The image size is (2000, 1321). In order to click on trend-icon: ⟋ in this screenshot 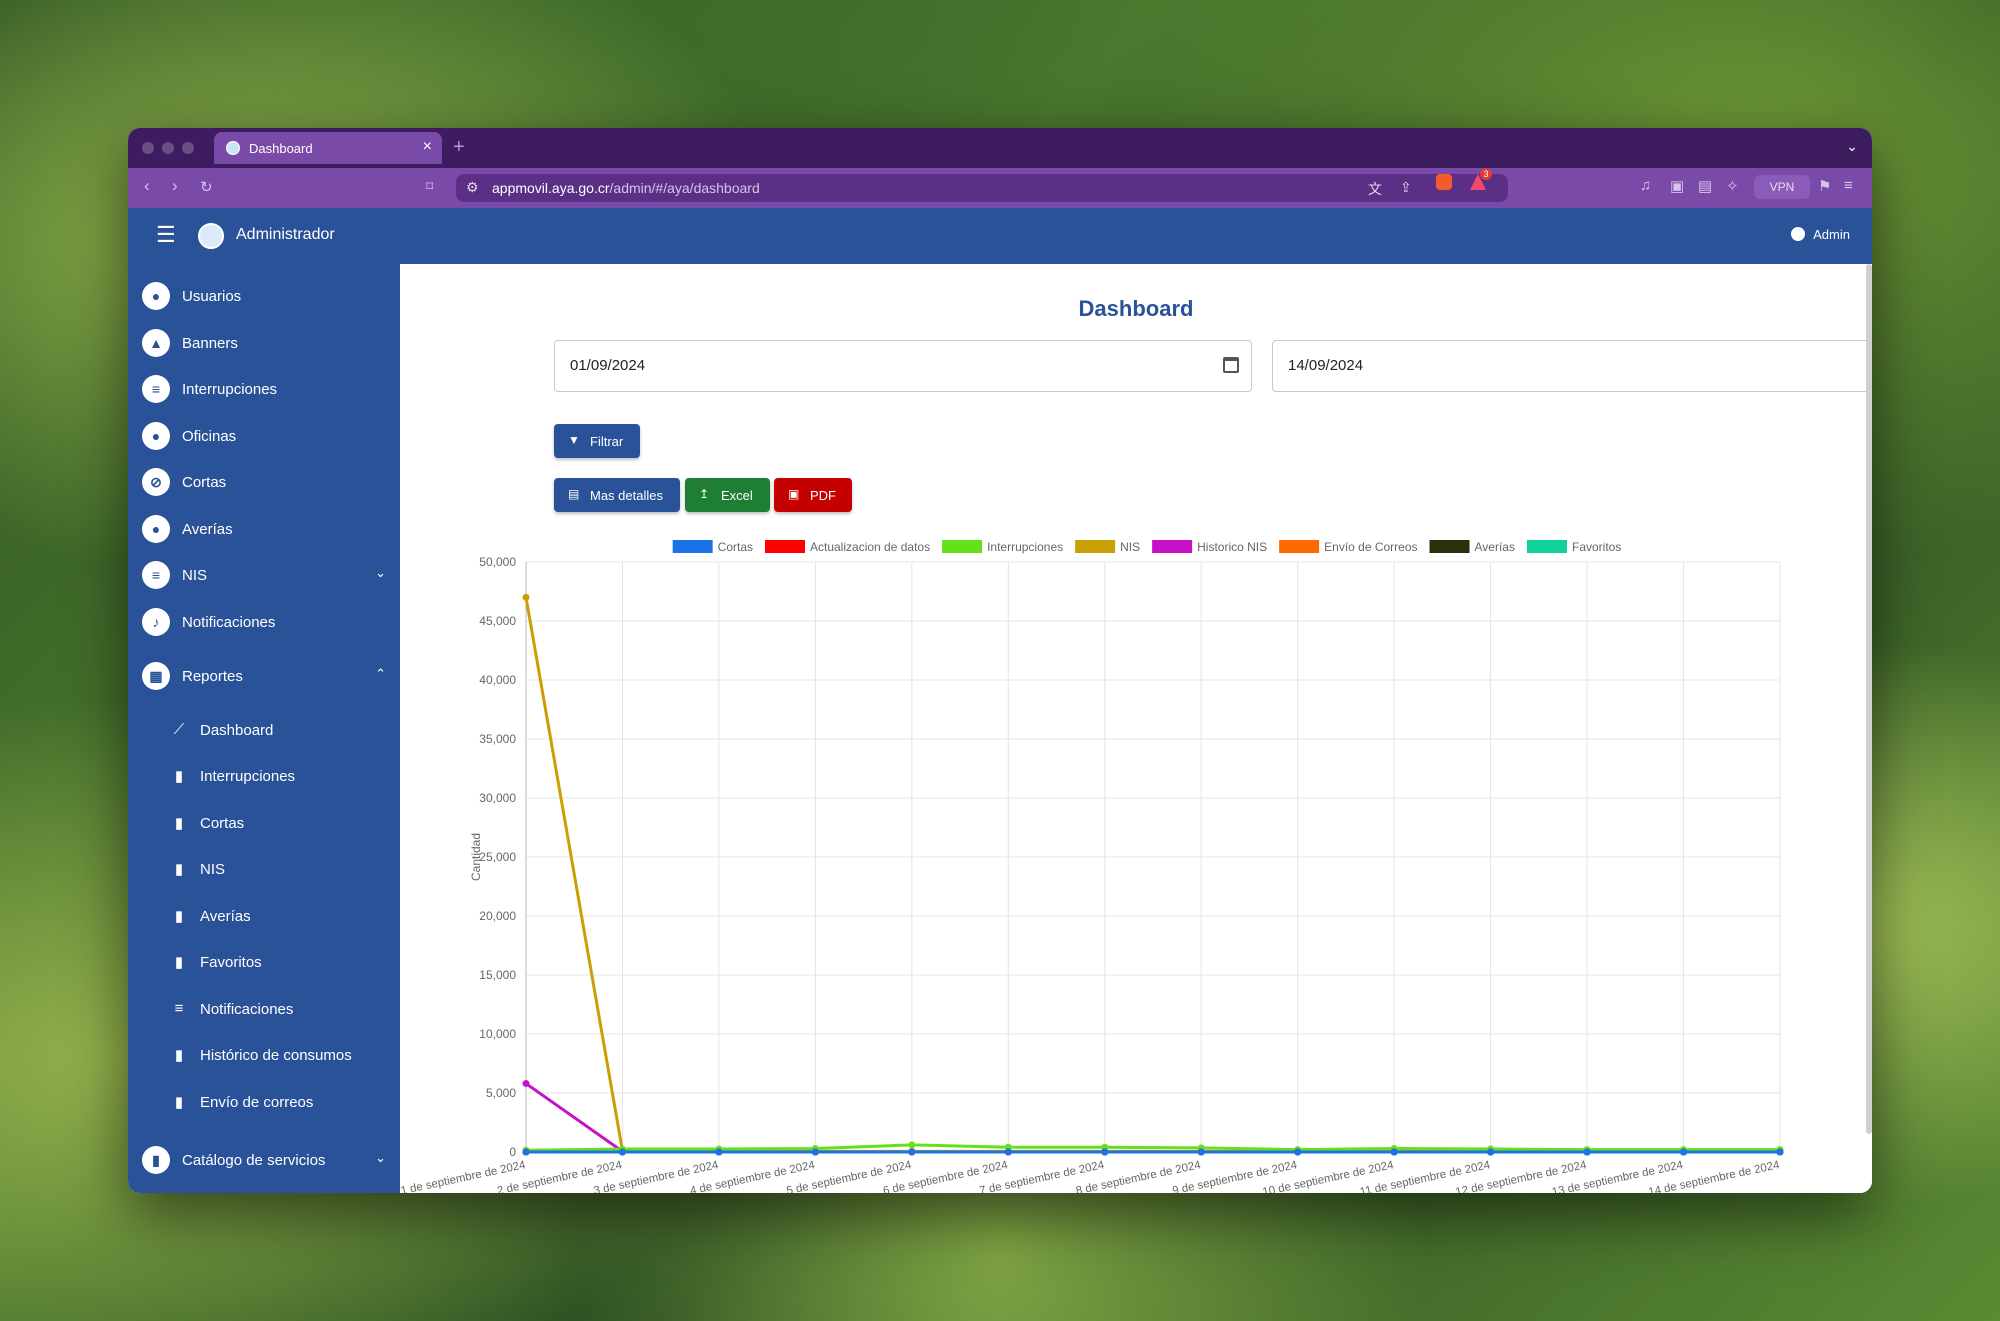, I will do `click(179, 729)`.